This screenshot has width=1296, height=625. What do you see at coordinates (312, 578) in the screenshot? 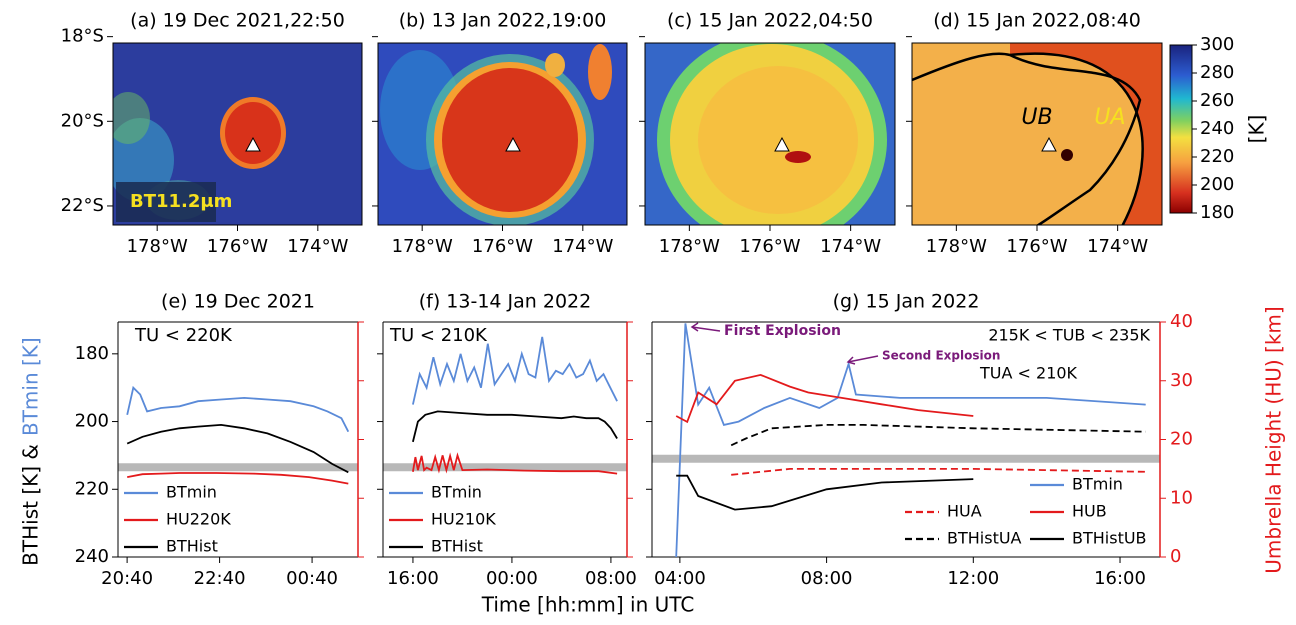
I see `x-tick-label: 00:40` at bounding box center [312, 578].